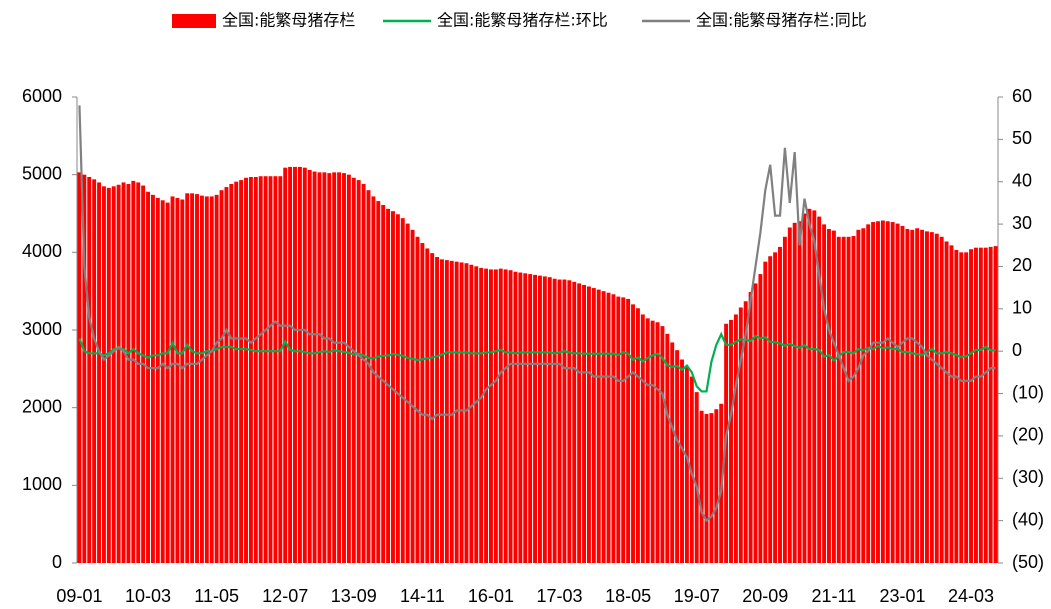 Image resolution: width=1051 pixels, height=609 pixels. Describe the element at coordinates (285, 596) in the screenshot. I see `x-tick-label: 12-07` at that location.